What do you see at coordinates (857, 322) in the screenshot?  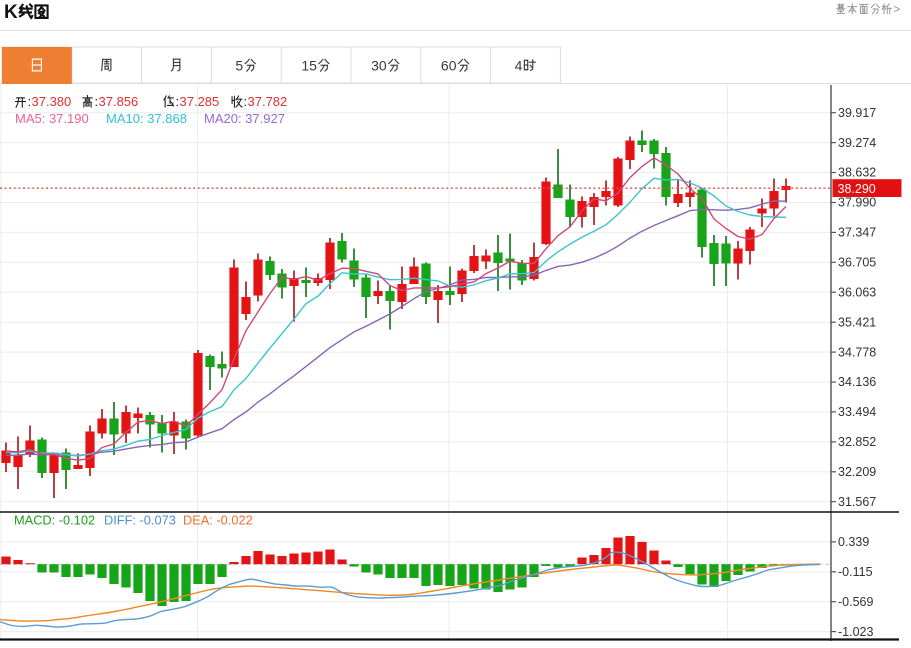 I see `svg-text: 35.421` at bounding box center [857, 322].